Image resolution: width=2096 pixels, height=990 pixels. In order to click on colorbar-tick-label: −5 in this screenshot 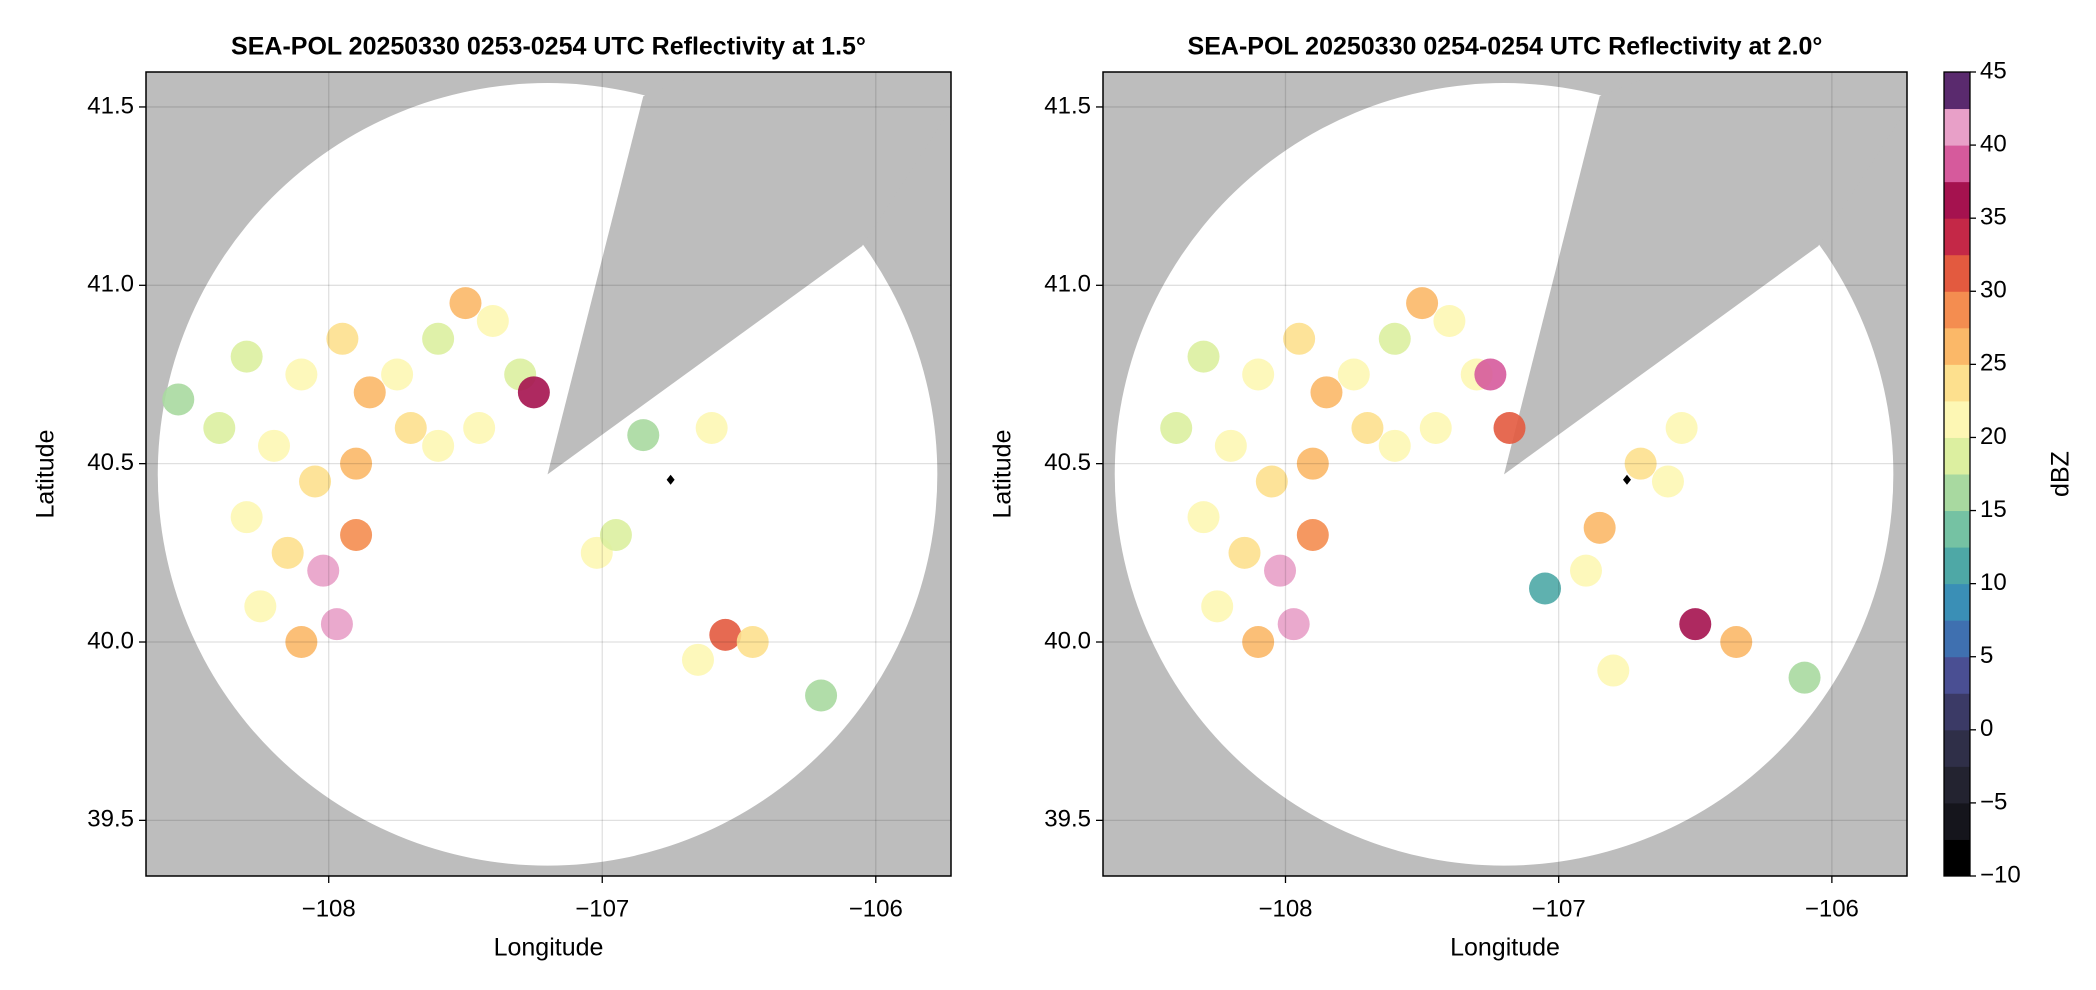, I will do `click(1993, 801)`.